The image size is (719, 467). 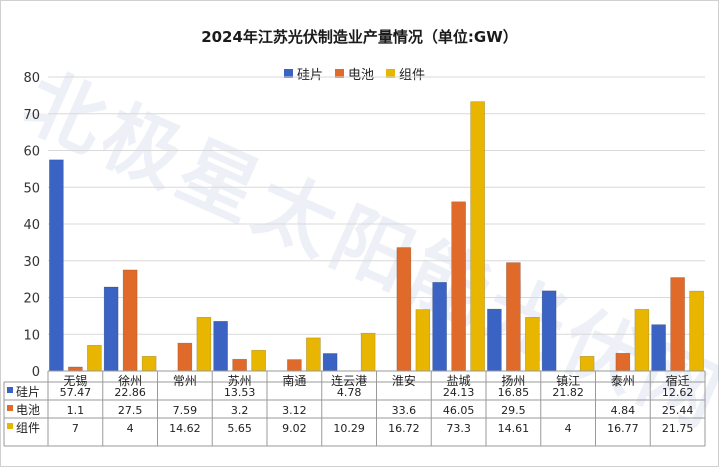 I want to click on data-label: 7.59, so click(x=185, y=410).